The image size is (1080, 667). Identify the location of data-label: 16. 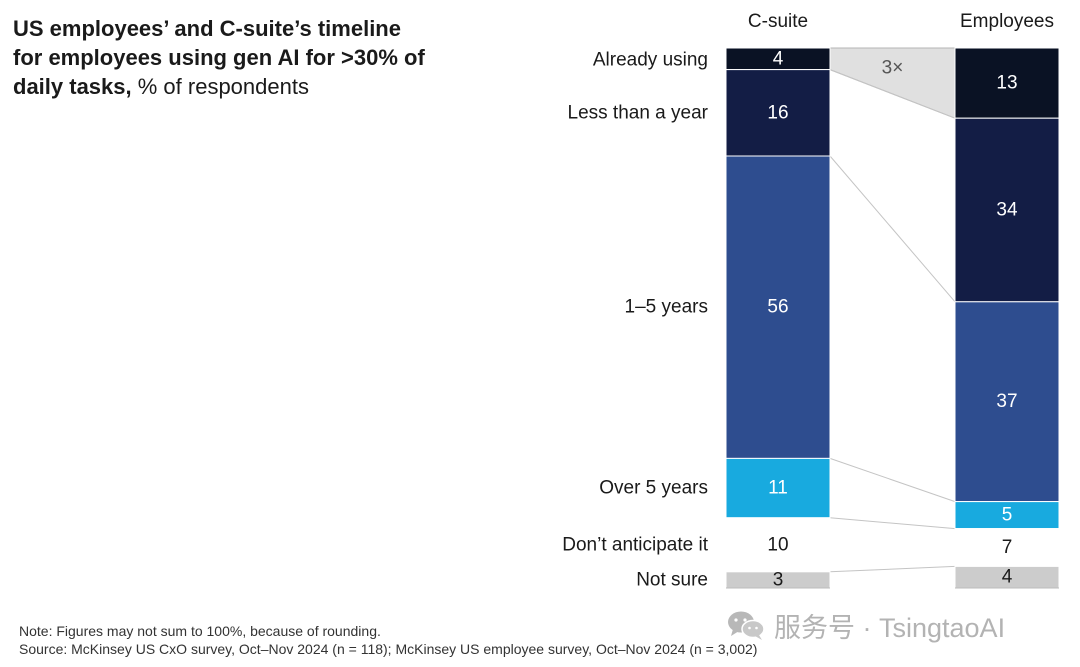
(777, 112).